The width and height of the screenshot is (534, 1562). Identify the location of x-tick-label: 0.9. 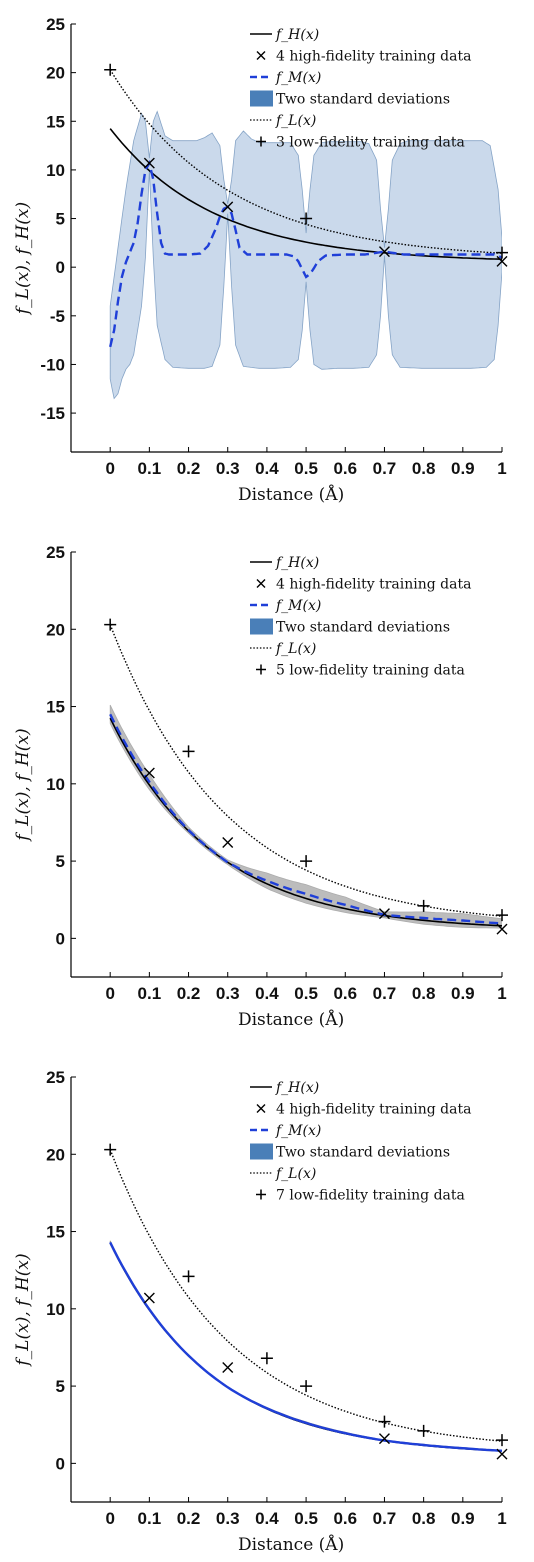
(463, 468).